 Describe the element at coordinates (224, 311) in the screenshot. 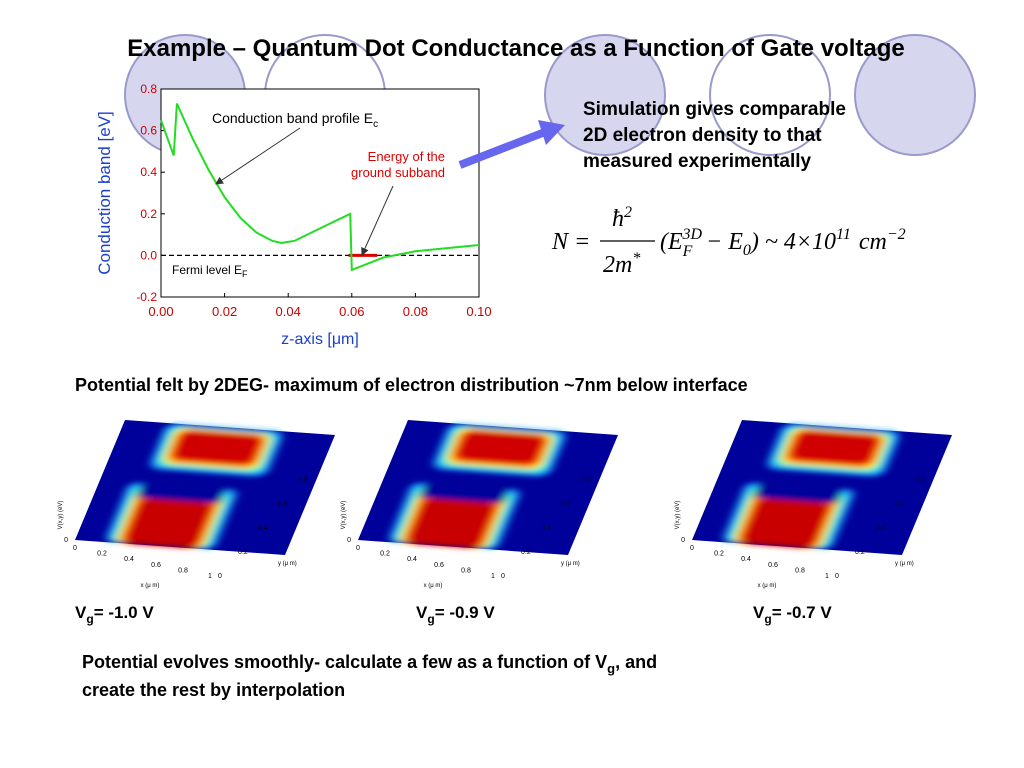

I see `x-tick-label: 0.02` at that location.